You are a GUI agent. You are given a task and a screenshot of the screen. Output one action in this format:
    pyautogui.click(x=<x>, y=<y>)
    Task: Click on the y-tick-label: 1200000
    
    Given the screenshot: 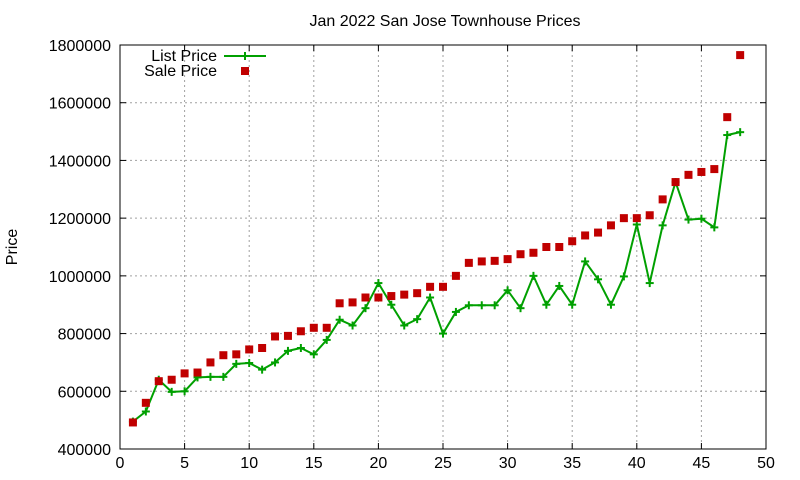 What is the action you would take?
    pyautogui.click(x=80, y=219)
    